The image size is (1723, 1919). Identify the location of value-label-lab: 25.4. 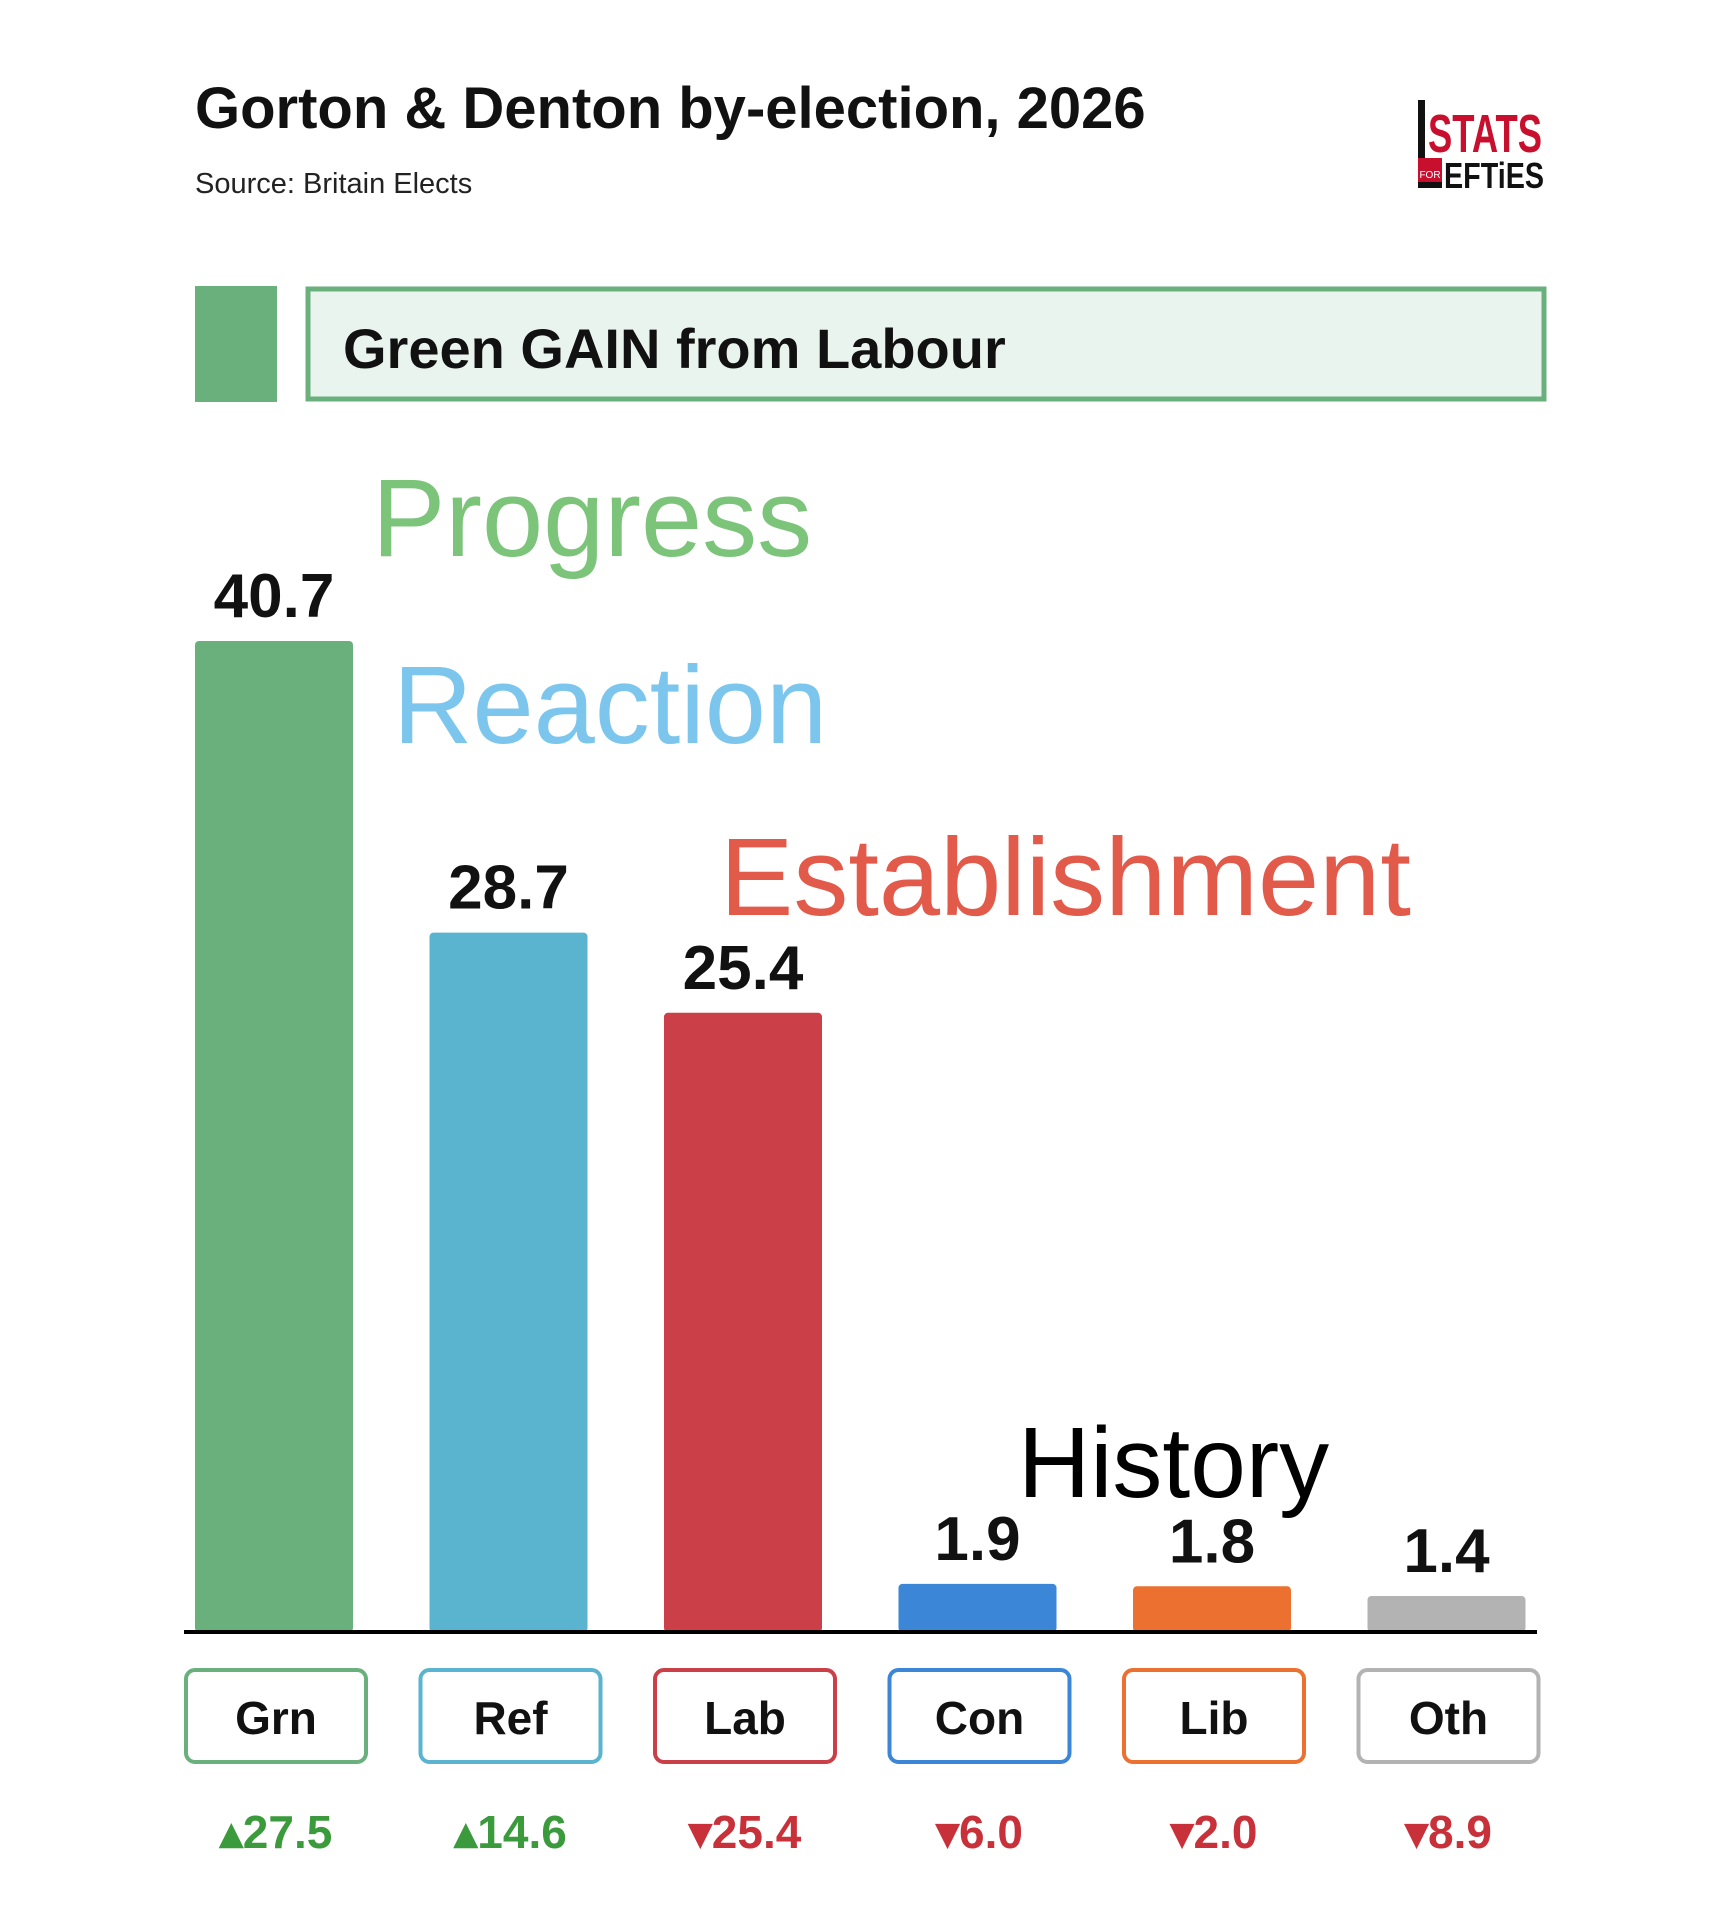
(743, 968).